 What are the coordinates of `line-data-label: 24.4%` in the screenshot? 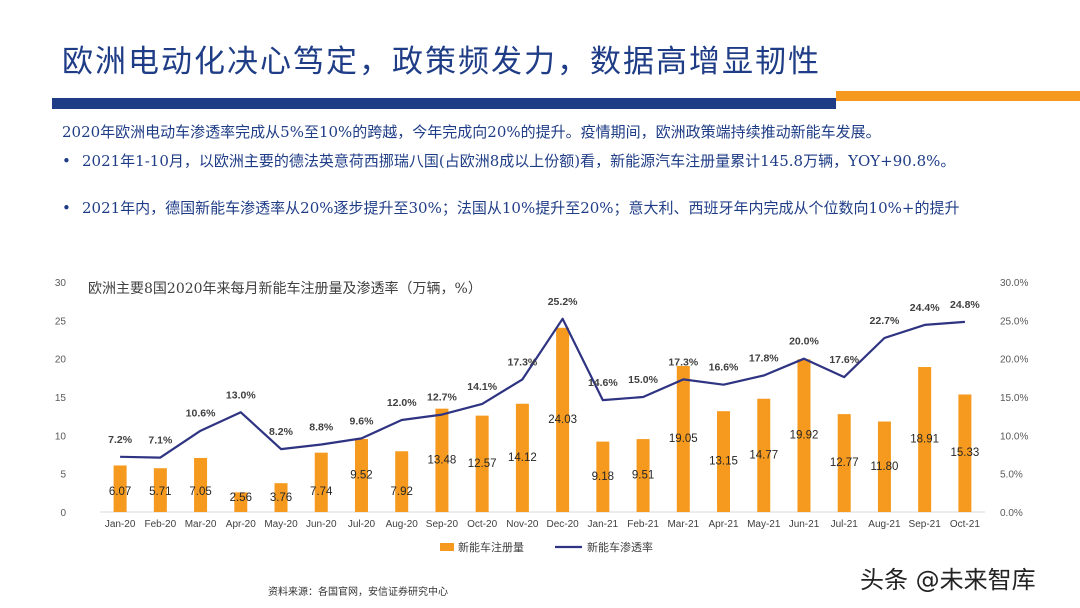 It's located at (925, 308).